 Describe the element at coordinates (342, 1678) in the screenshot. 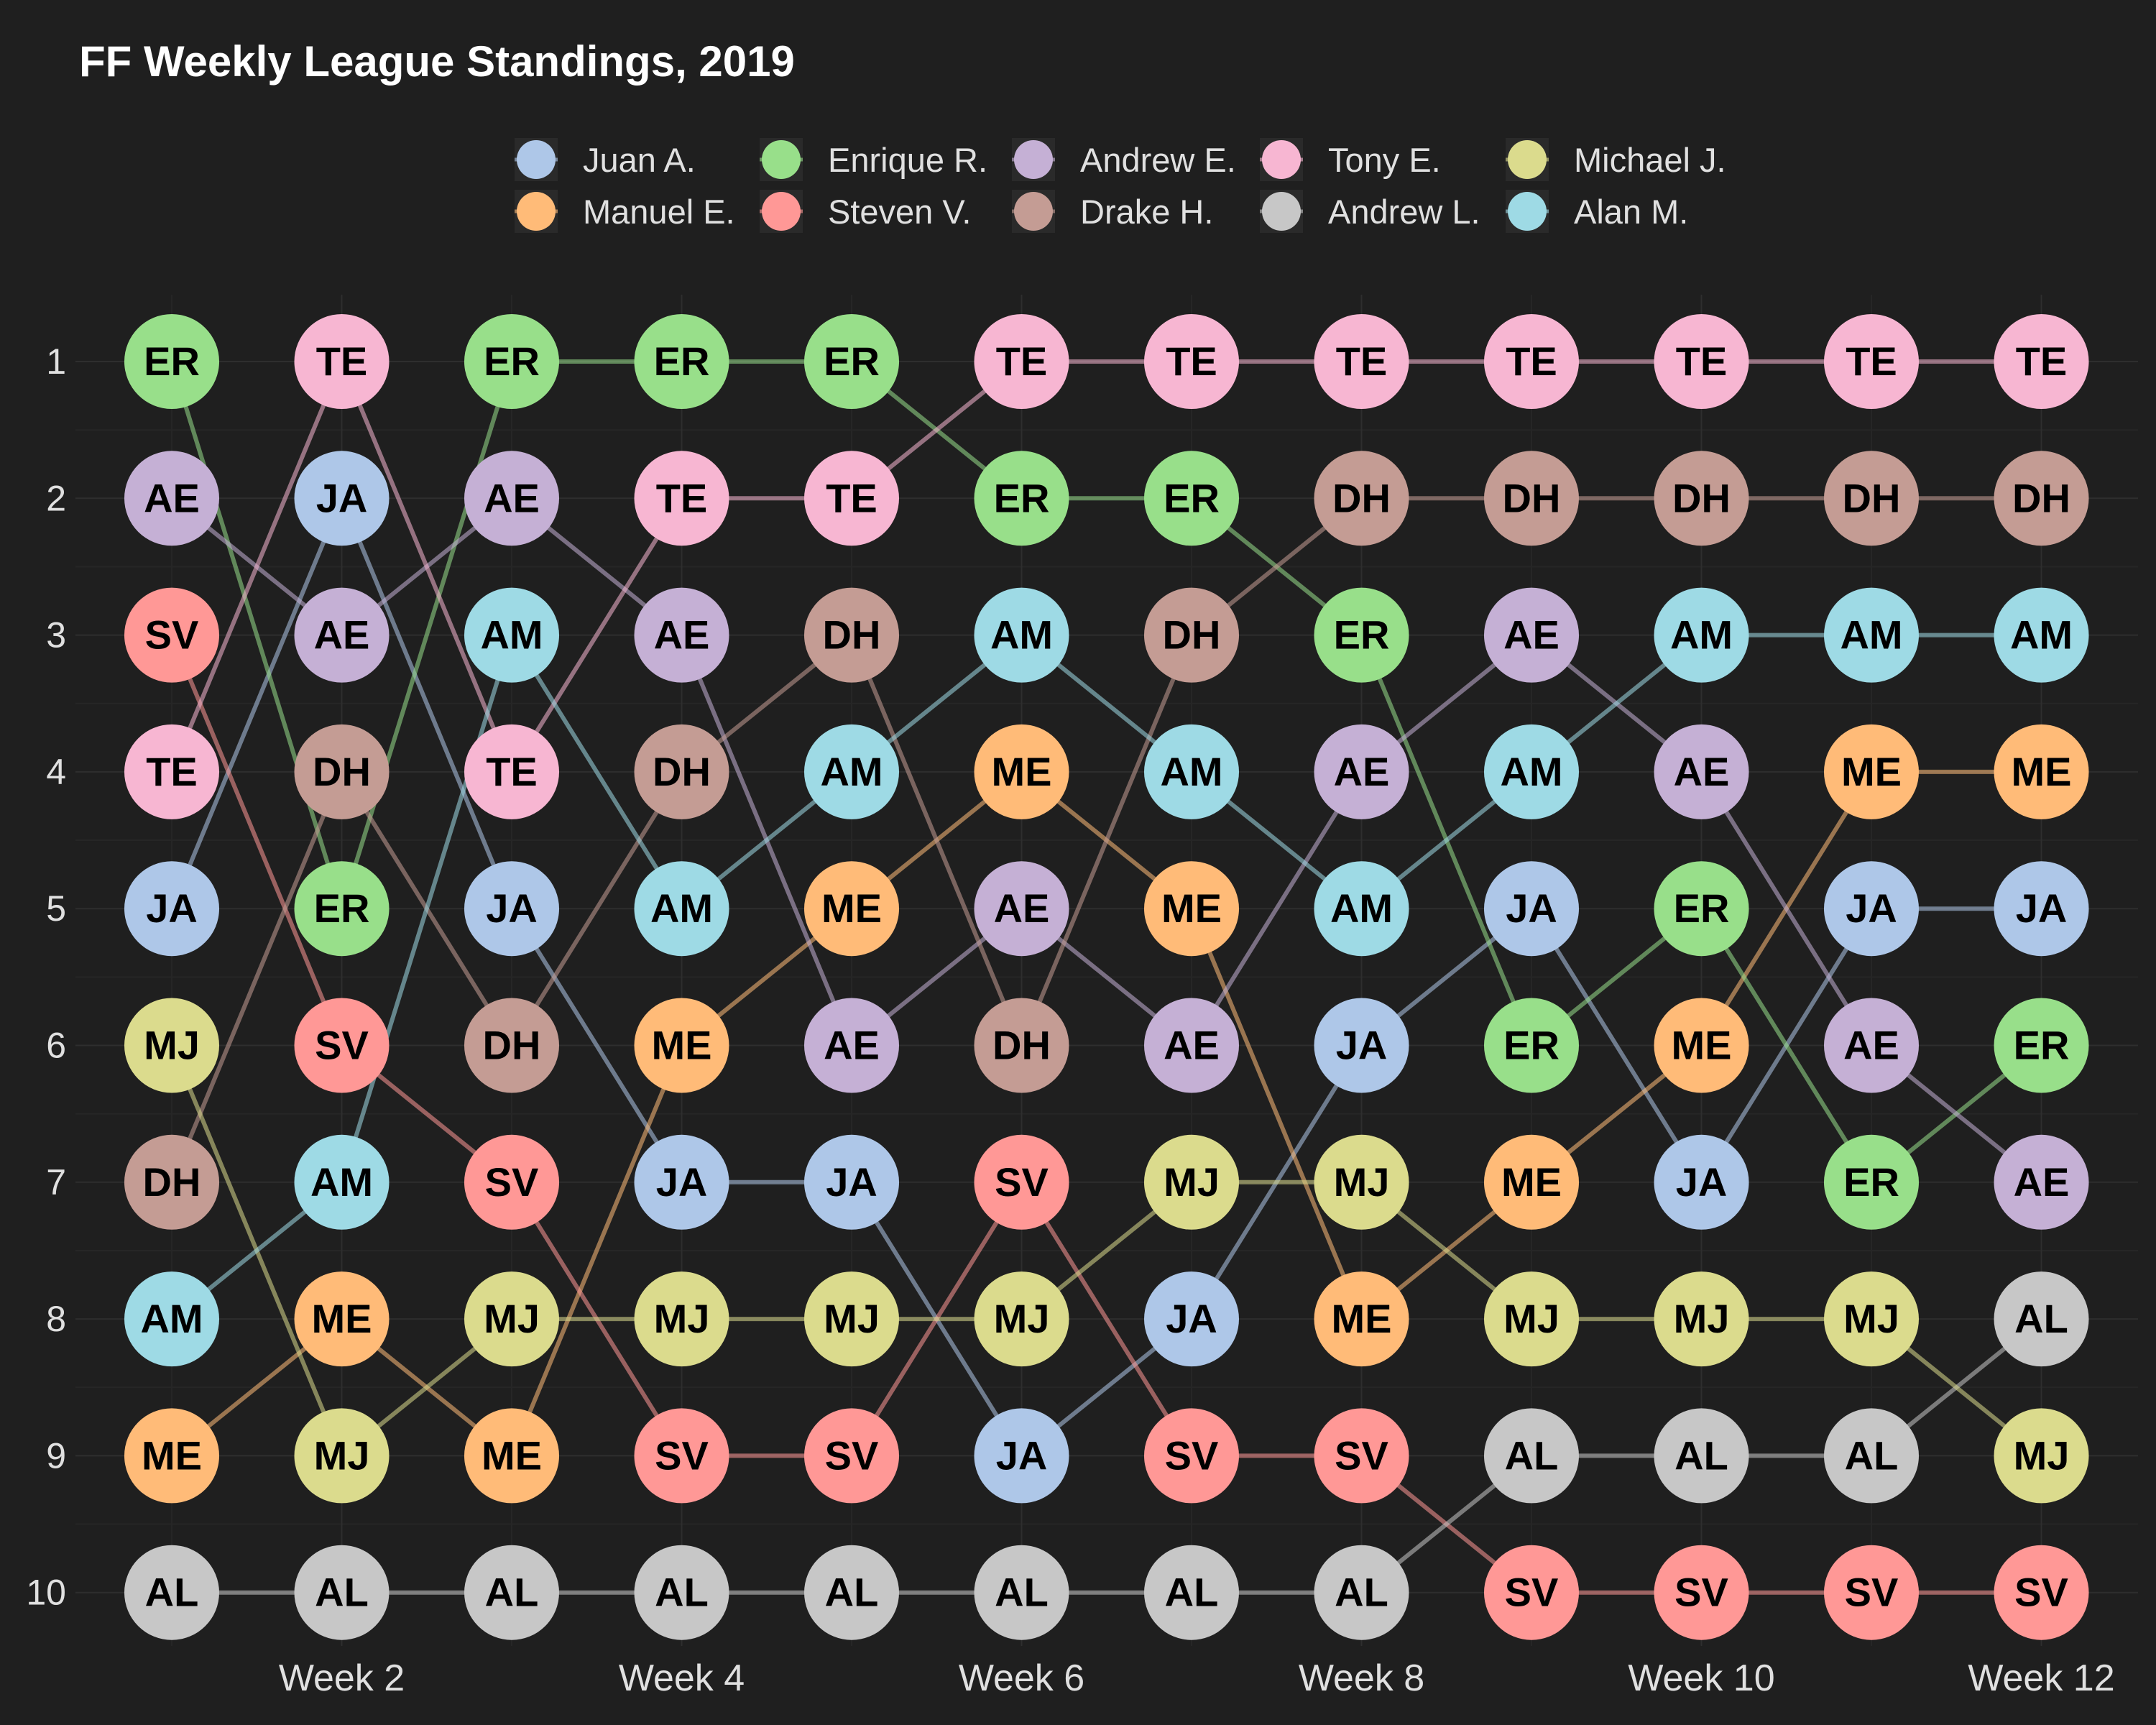

I see `x-tick-label: Week 2` at that location.